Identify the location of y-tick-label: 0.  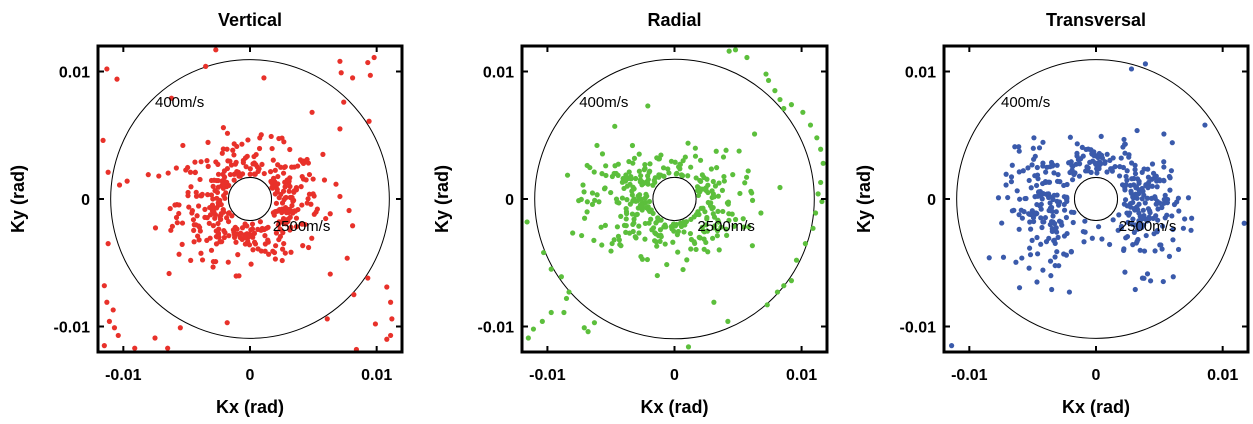
(509, 200).